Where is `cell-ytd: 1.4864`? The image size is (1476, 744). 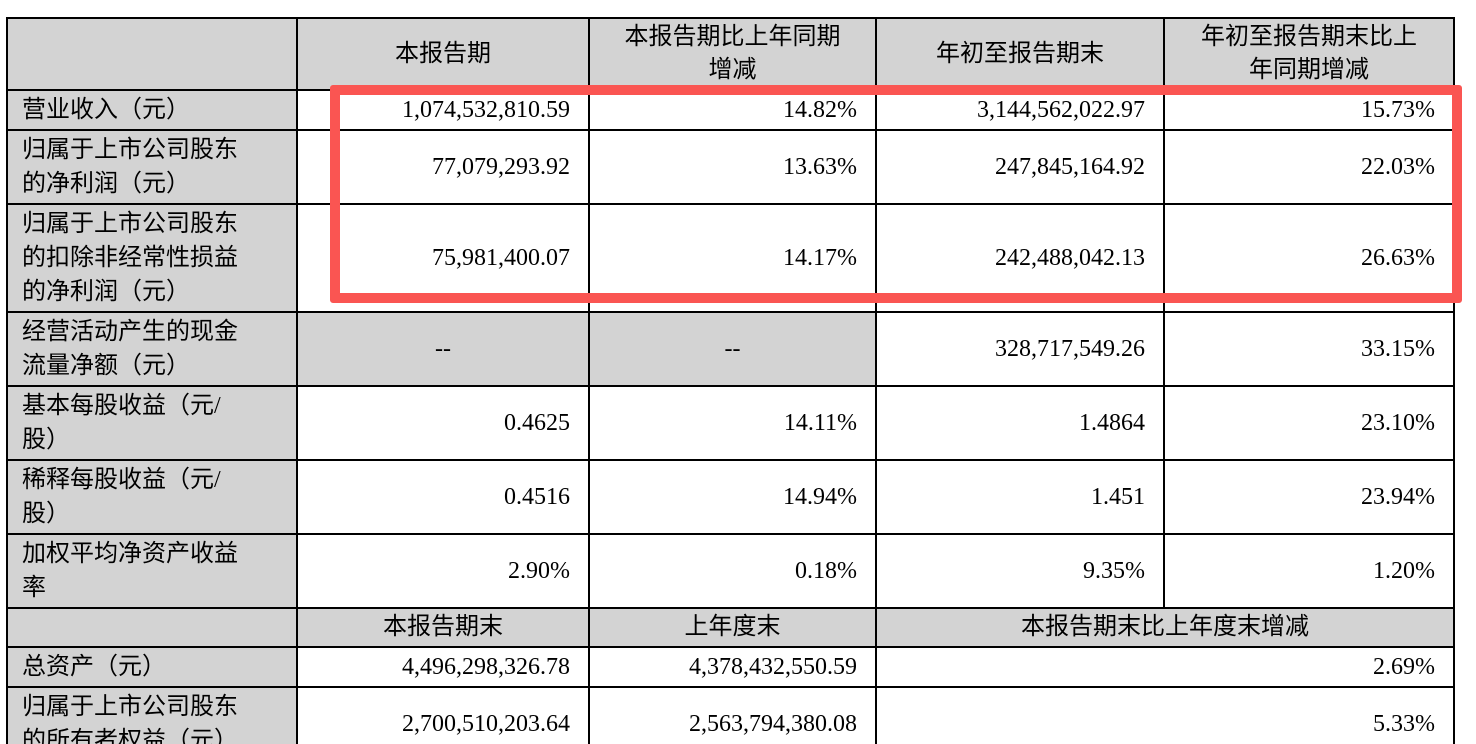 cell-ytd: 1.4864 is located at coordinates (1020, 423).